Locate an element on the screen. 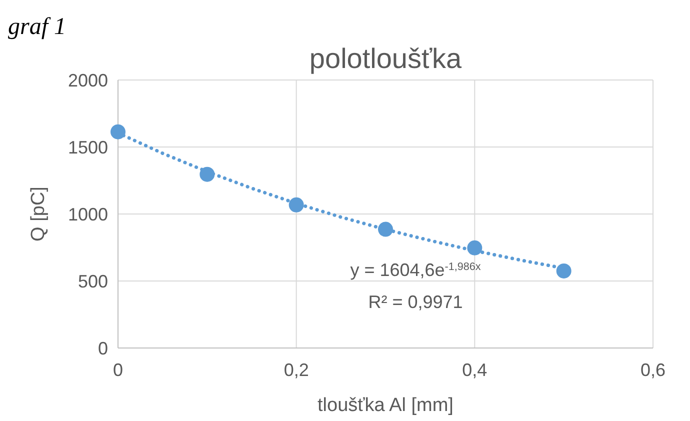 The image size is (690, 421). y-tick-label: 1000 is located at coordinates (88, 214).